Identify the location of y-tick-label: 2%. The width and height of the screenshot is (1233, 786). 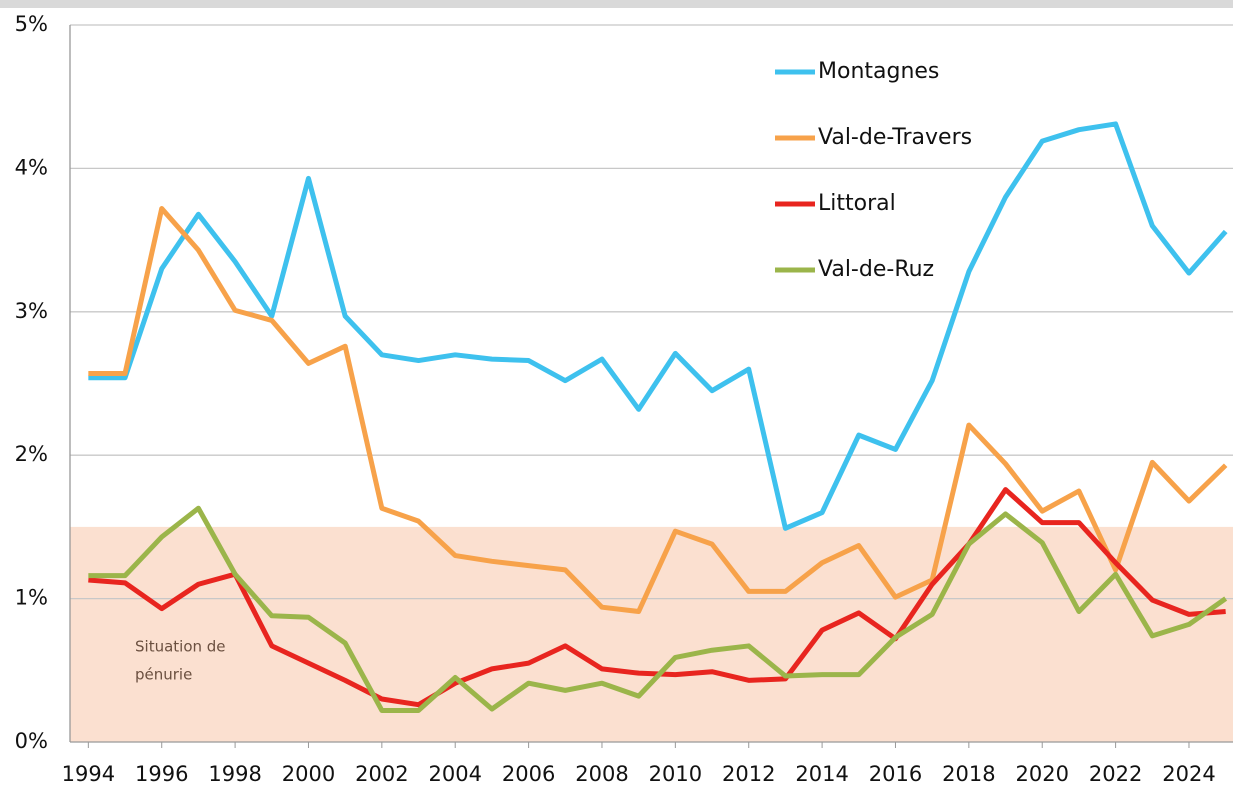
(31, 454).